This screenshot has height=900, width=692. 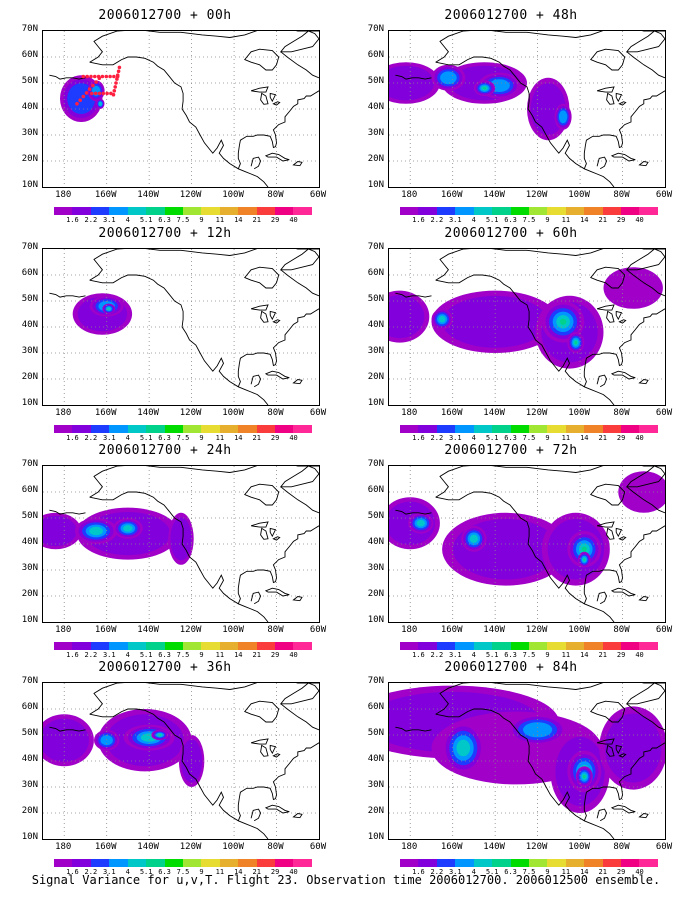 I want to click on x-tick-label: 60W, so click(x=664, y=195).